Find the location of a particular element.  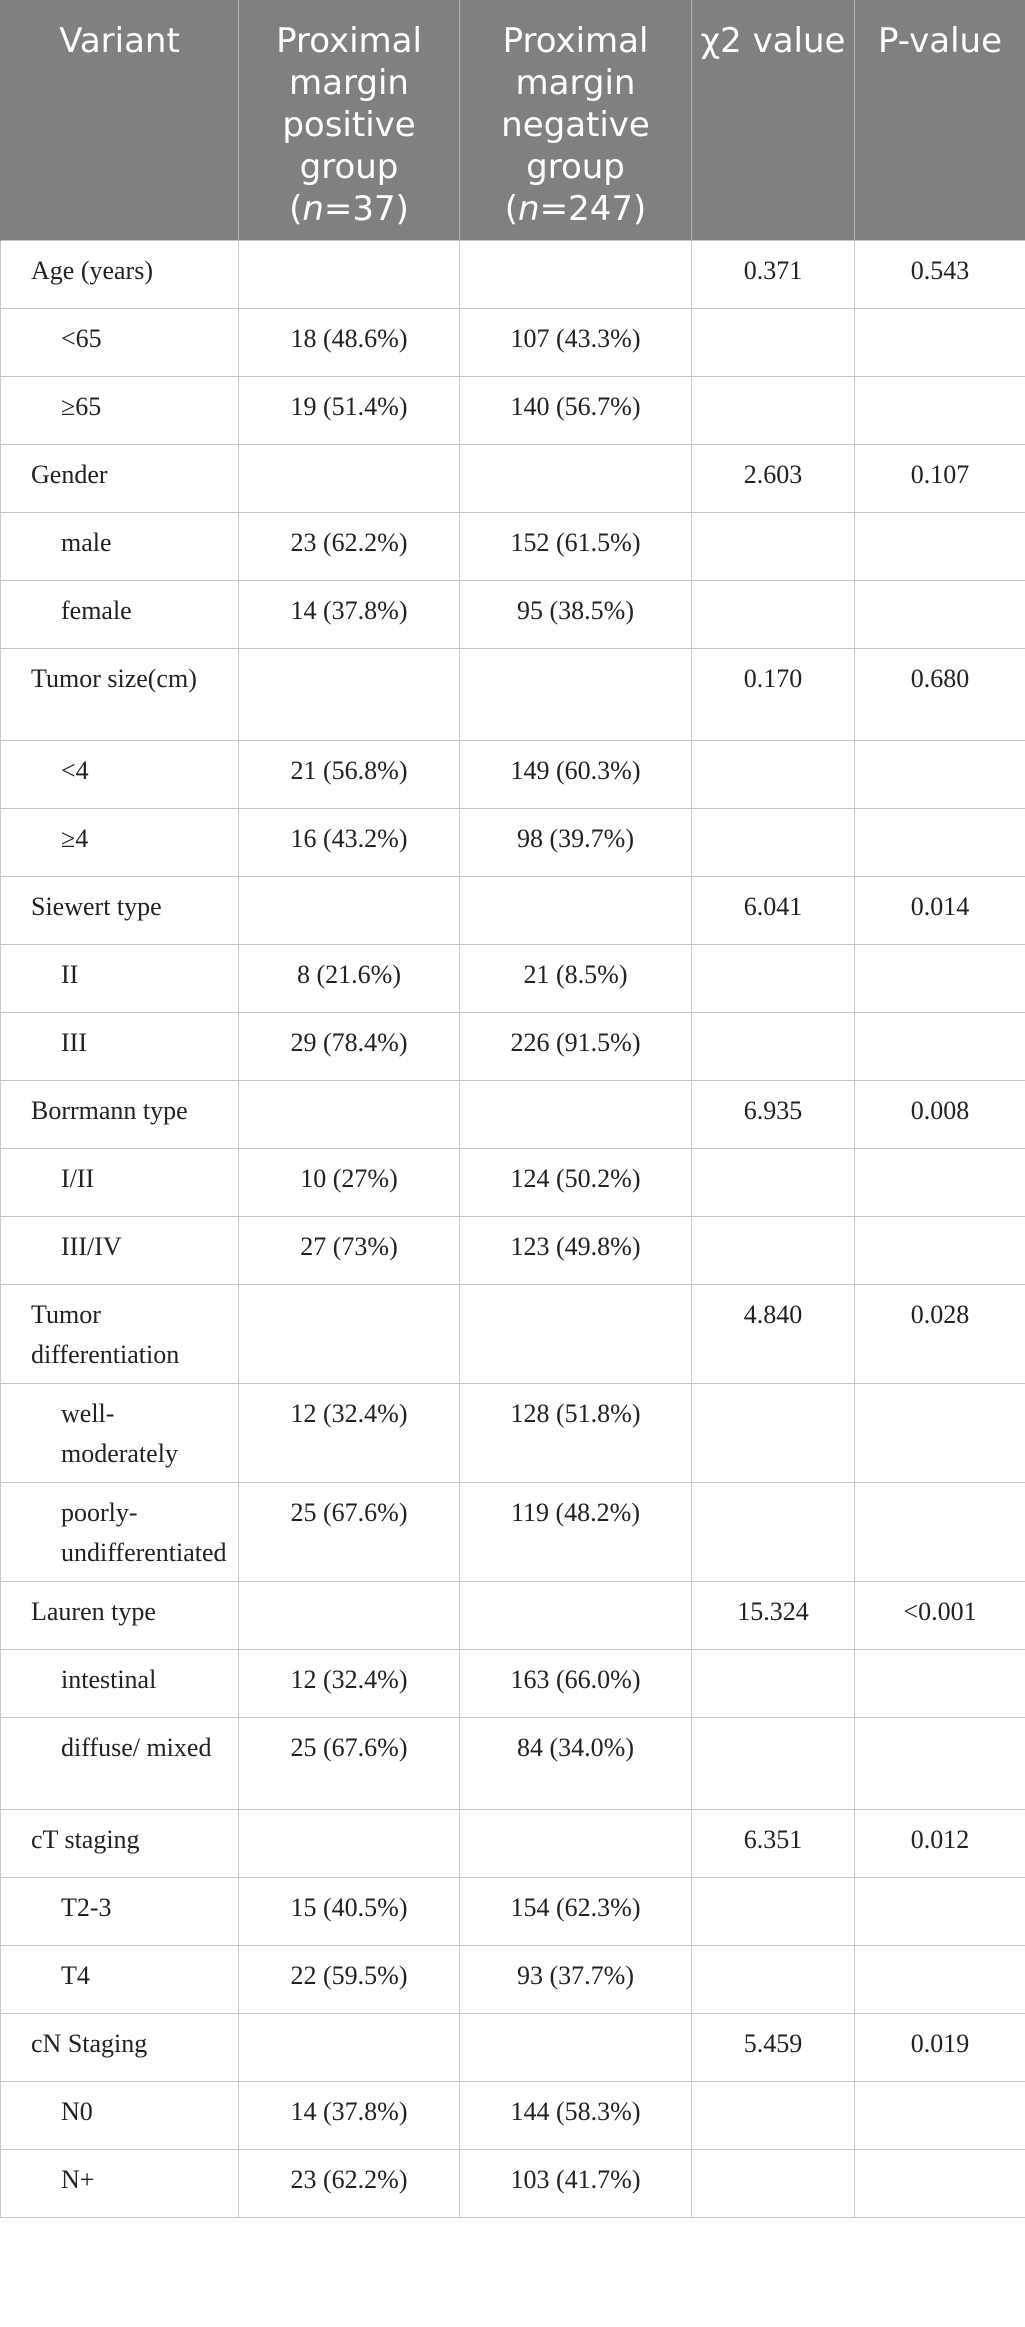

negative-group-cell: 95 (38.5%) is located at coordinates (575, 614).